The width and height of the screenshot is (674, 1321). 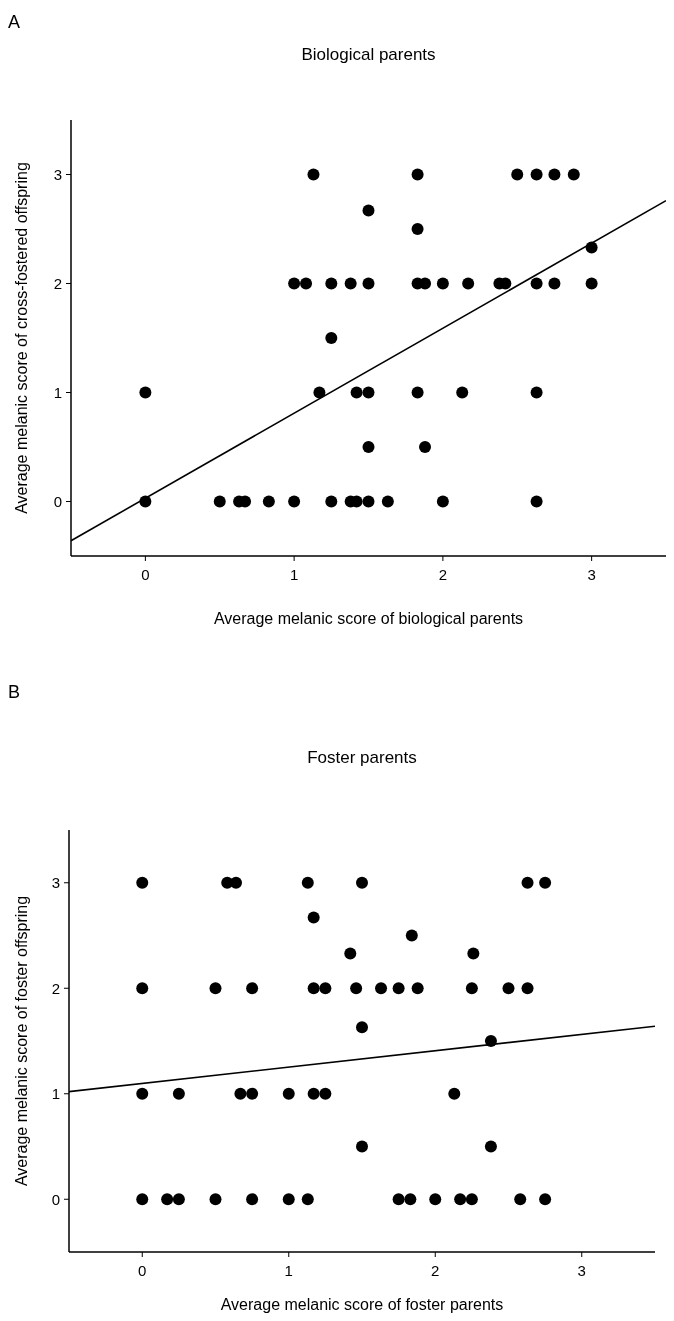 What do you see at coordinates (14, 692) in the screenshot?
I see `text: B` at bounding box center [14, 692].